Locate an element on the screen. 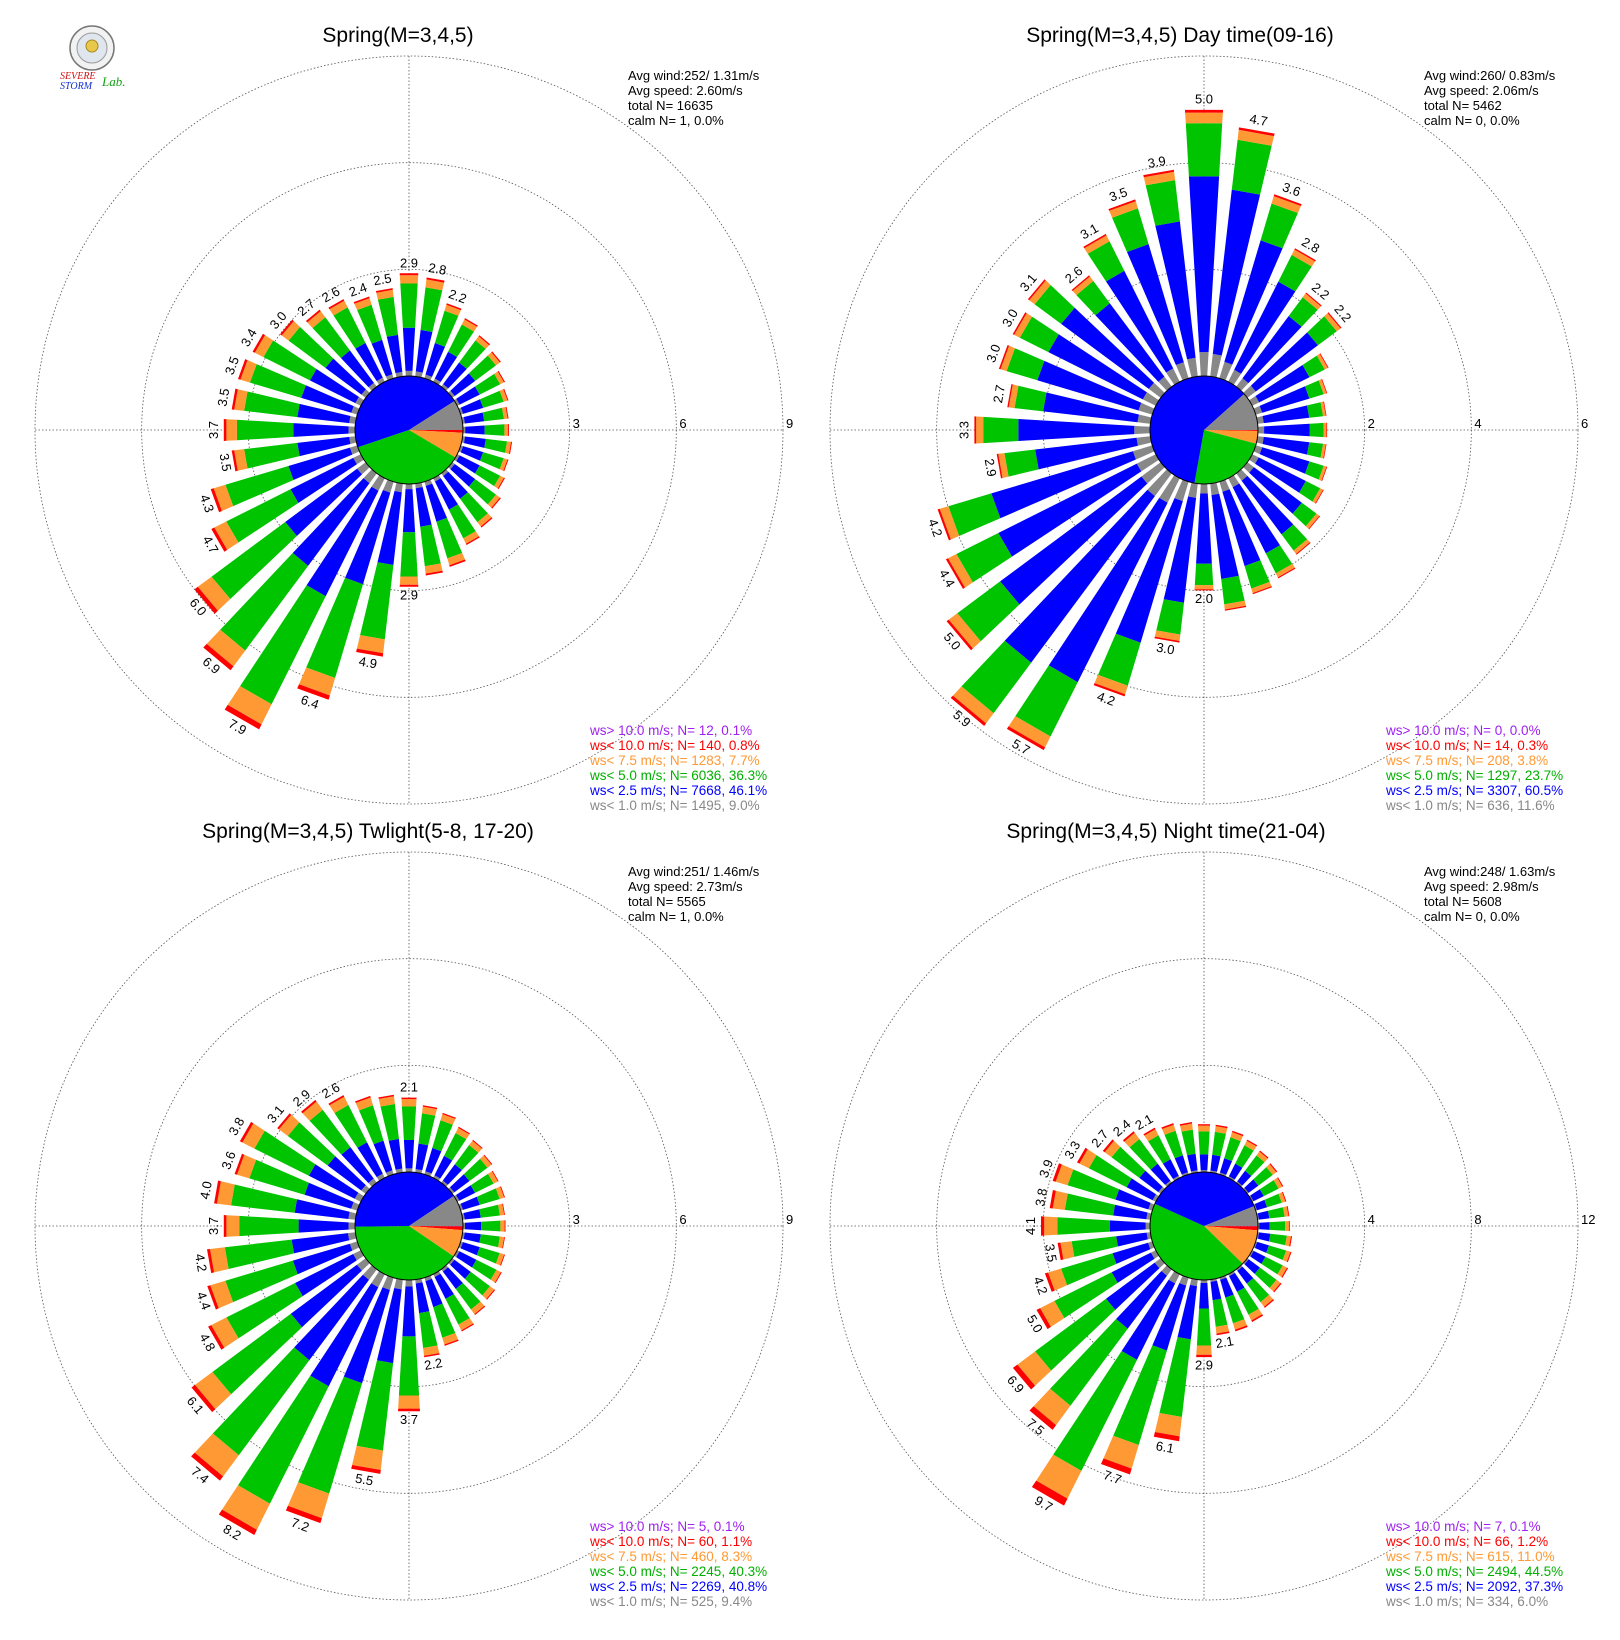 This screenshot has width=1620, height=1640. bar-label-280: 2.7 is located at coordinates (999, 394).